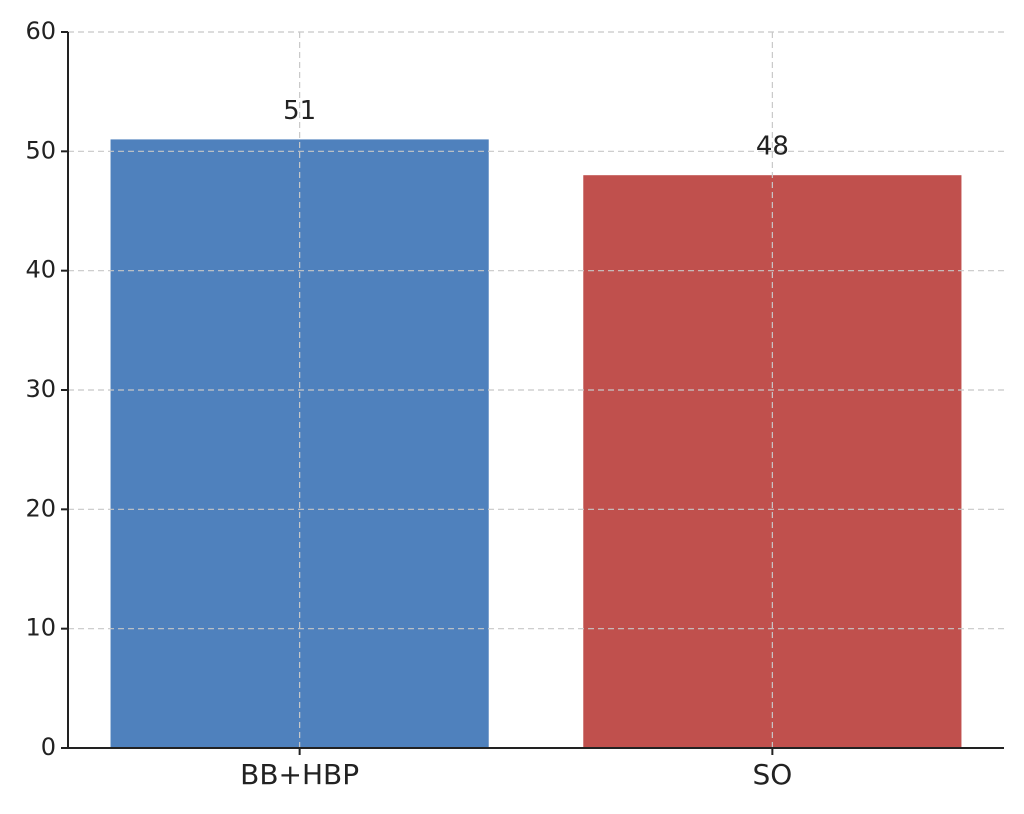 Image resolution: width=1024 pixels, height=814 pixels. What do you see at coordinates (48, 747) in the screenshot?
I see `y-tick-label: 0` at bounding box center [48, 747].